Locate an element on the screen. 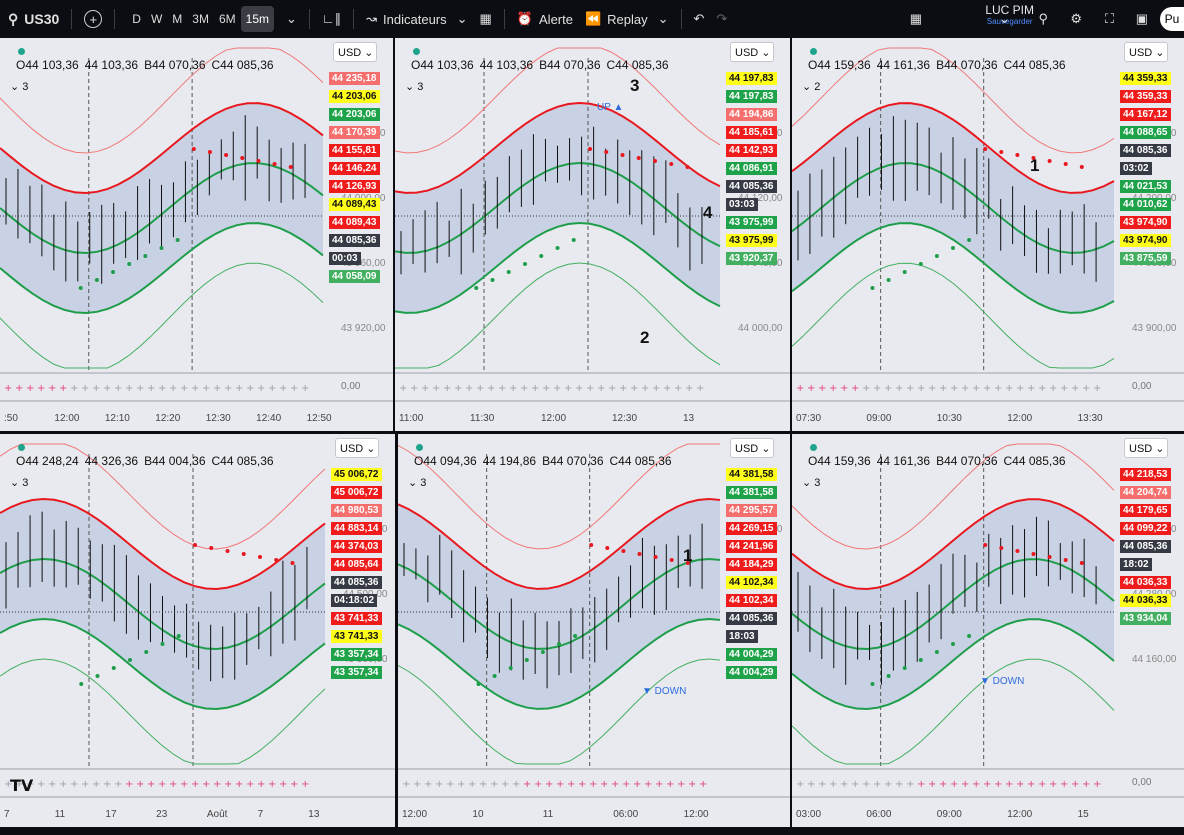 This screenshot has width=1184, height=835. layout-grid-button: ▦ is located at coordinates (916, 19).